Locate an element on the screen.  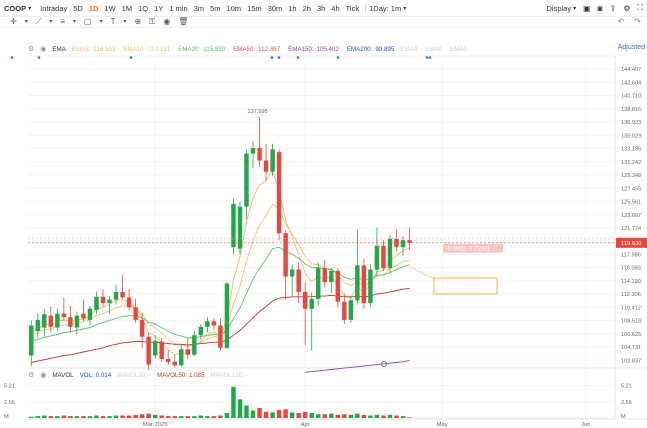
timeframe-tab: Intraday is located at coordinates (54, 8).